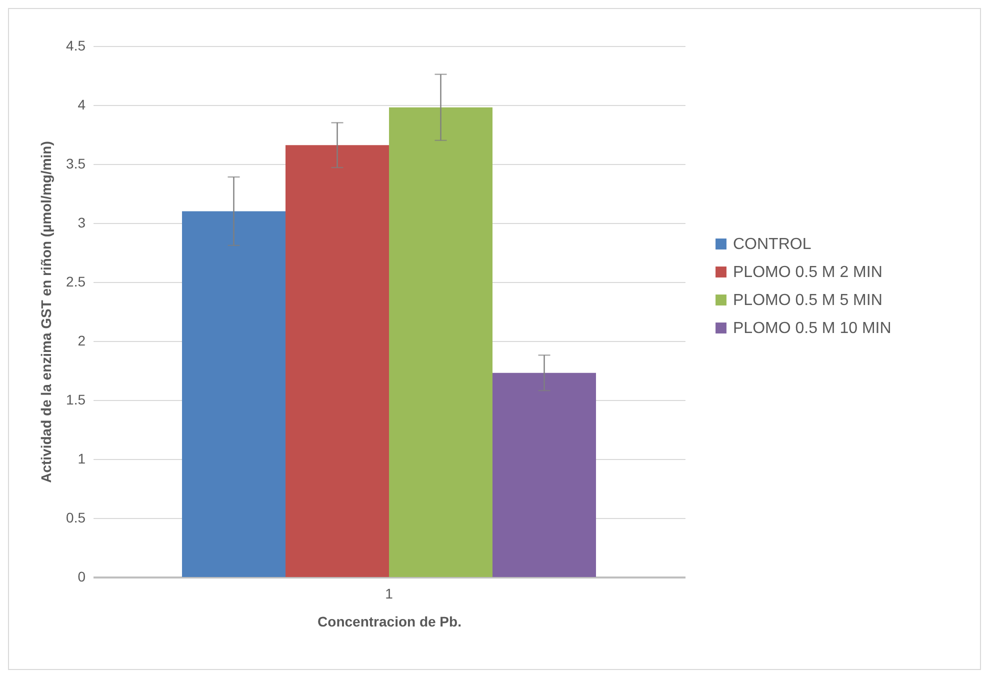  I want to click on y-axis-title: Actividad de la enzima GST en riñon (µmol/mg/min), so click(46, 312).